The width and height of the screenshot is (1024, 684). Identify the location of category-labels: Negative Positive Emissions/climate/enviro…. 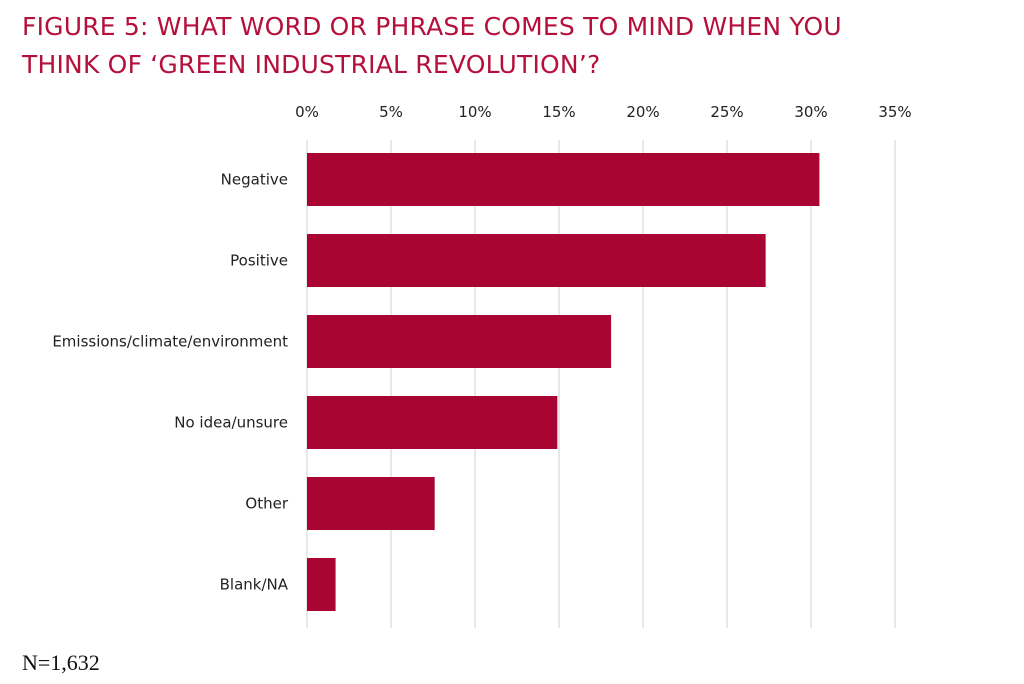
(170, 382).